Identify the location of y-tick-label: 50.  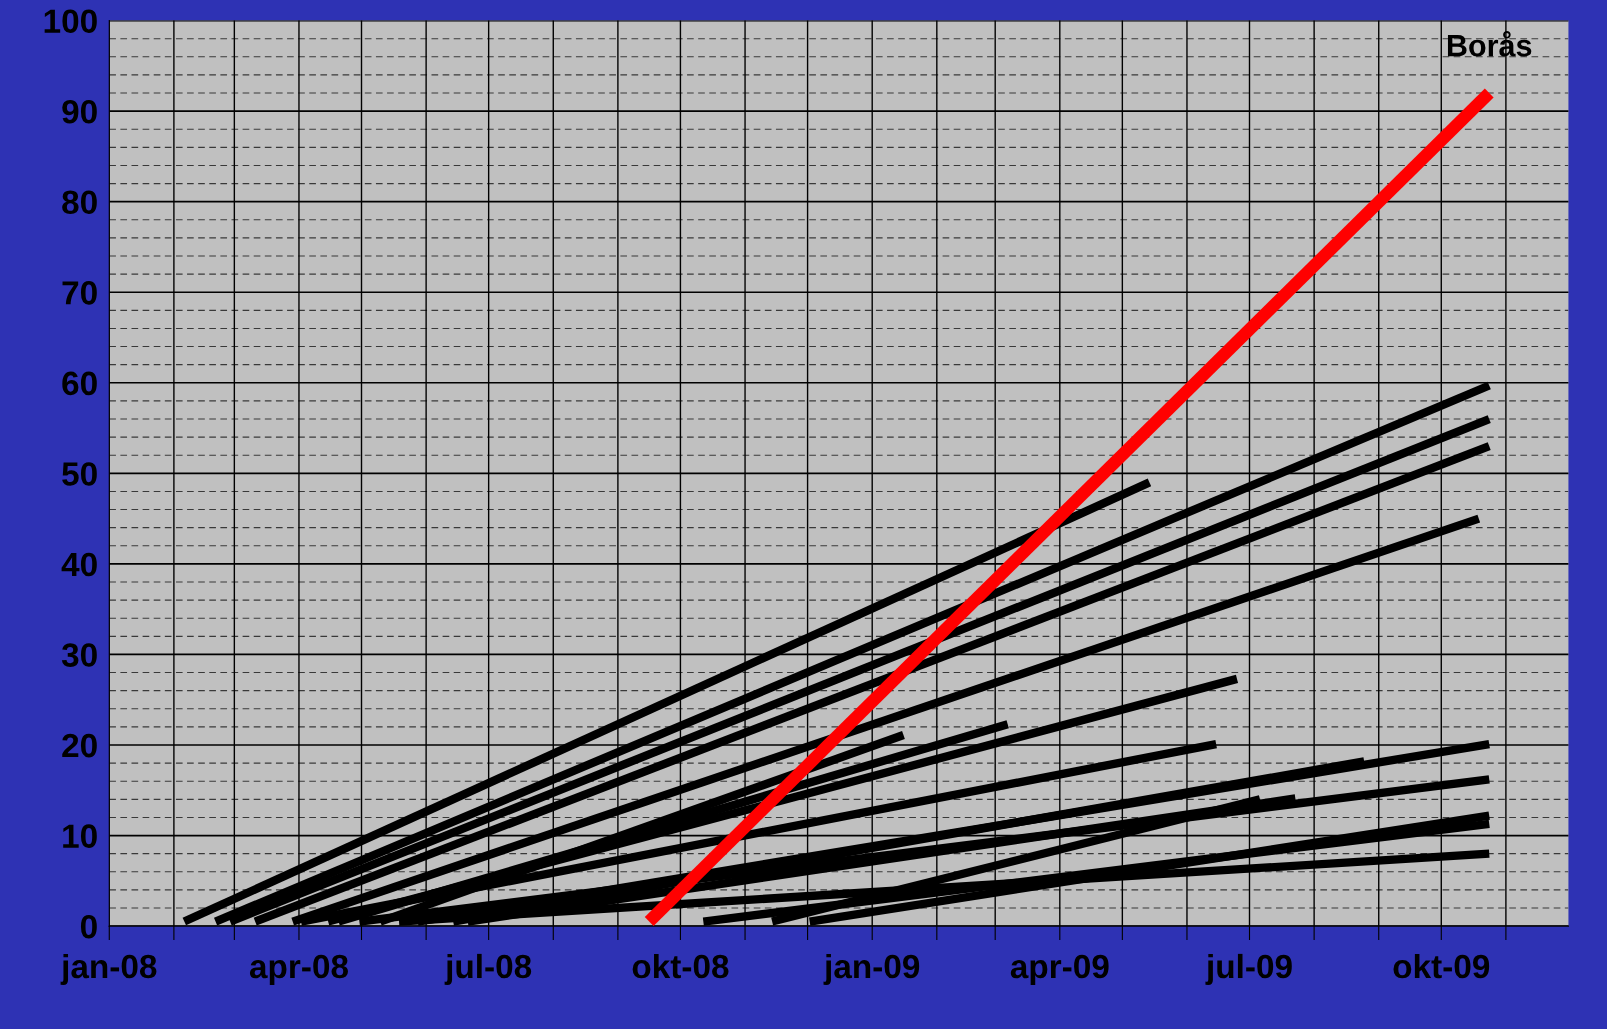
(79, 474).